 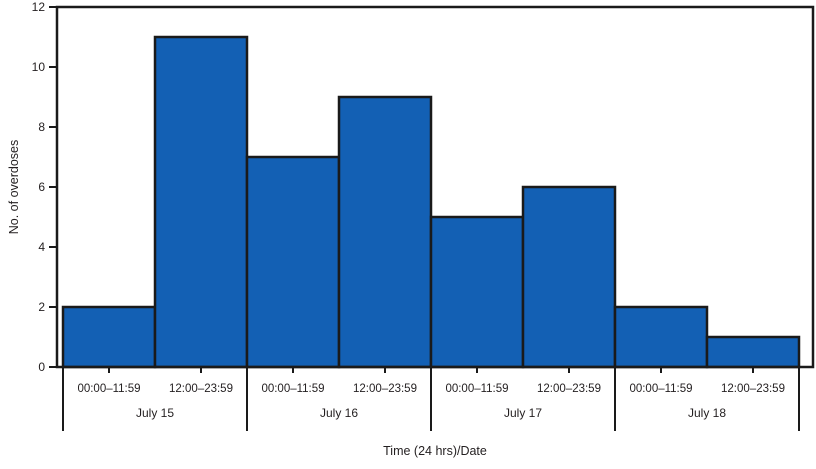 I want to click on y-tick-label: 6, so click(x=41, y=187).